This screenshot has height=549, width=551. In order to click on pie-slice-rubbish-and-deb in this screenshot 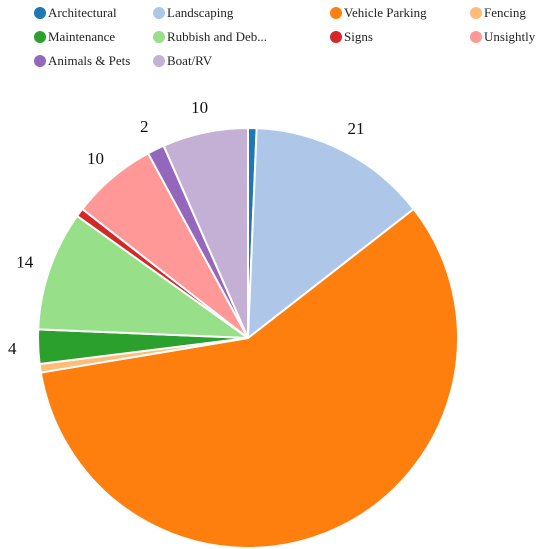, I will do `click(143, 276)`.